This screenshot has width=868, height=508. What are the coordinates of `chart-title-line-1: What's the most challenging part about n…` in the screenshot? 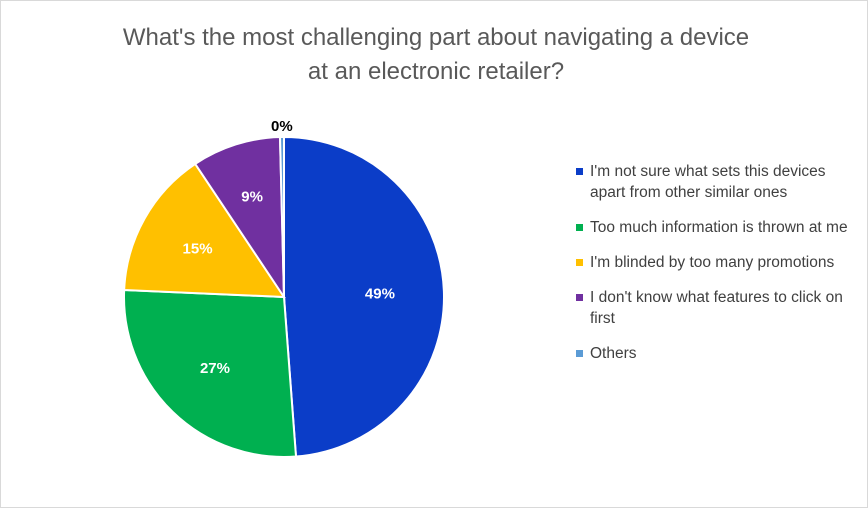 It's located at (436, 37).